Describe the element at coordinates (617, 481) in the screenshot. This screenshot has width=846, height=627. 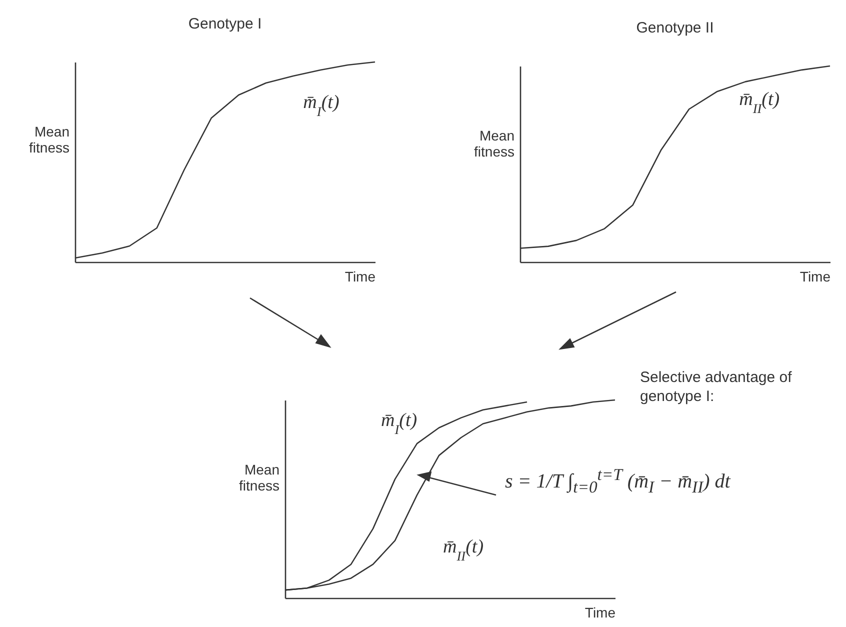
I see `annotation: s = 1/T ∫$_{t=0}$$^{t=T}$ (m̄$_{I}$ − m̄$_{II}$) dt` at that location.